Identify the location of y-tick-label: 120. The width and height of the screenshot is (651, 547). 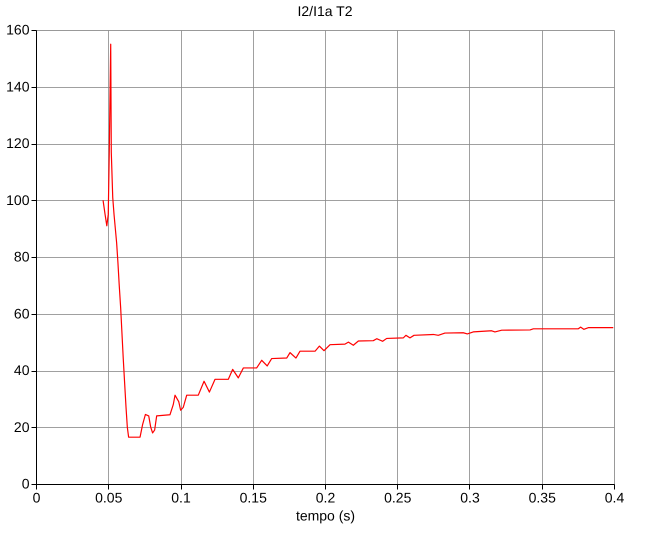
(18, 143).